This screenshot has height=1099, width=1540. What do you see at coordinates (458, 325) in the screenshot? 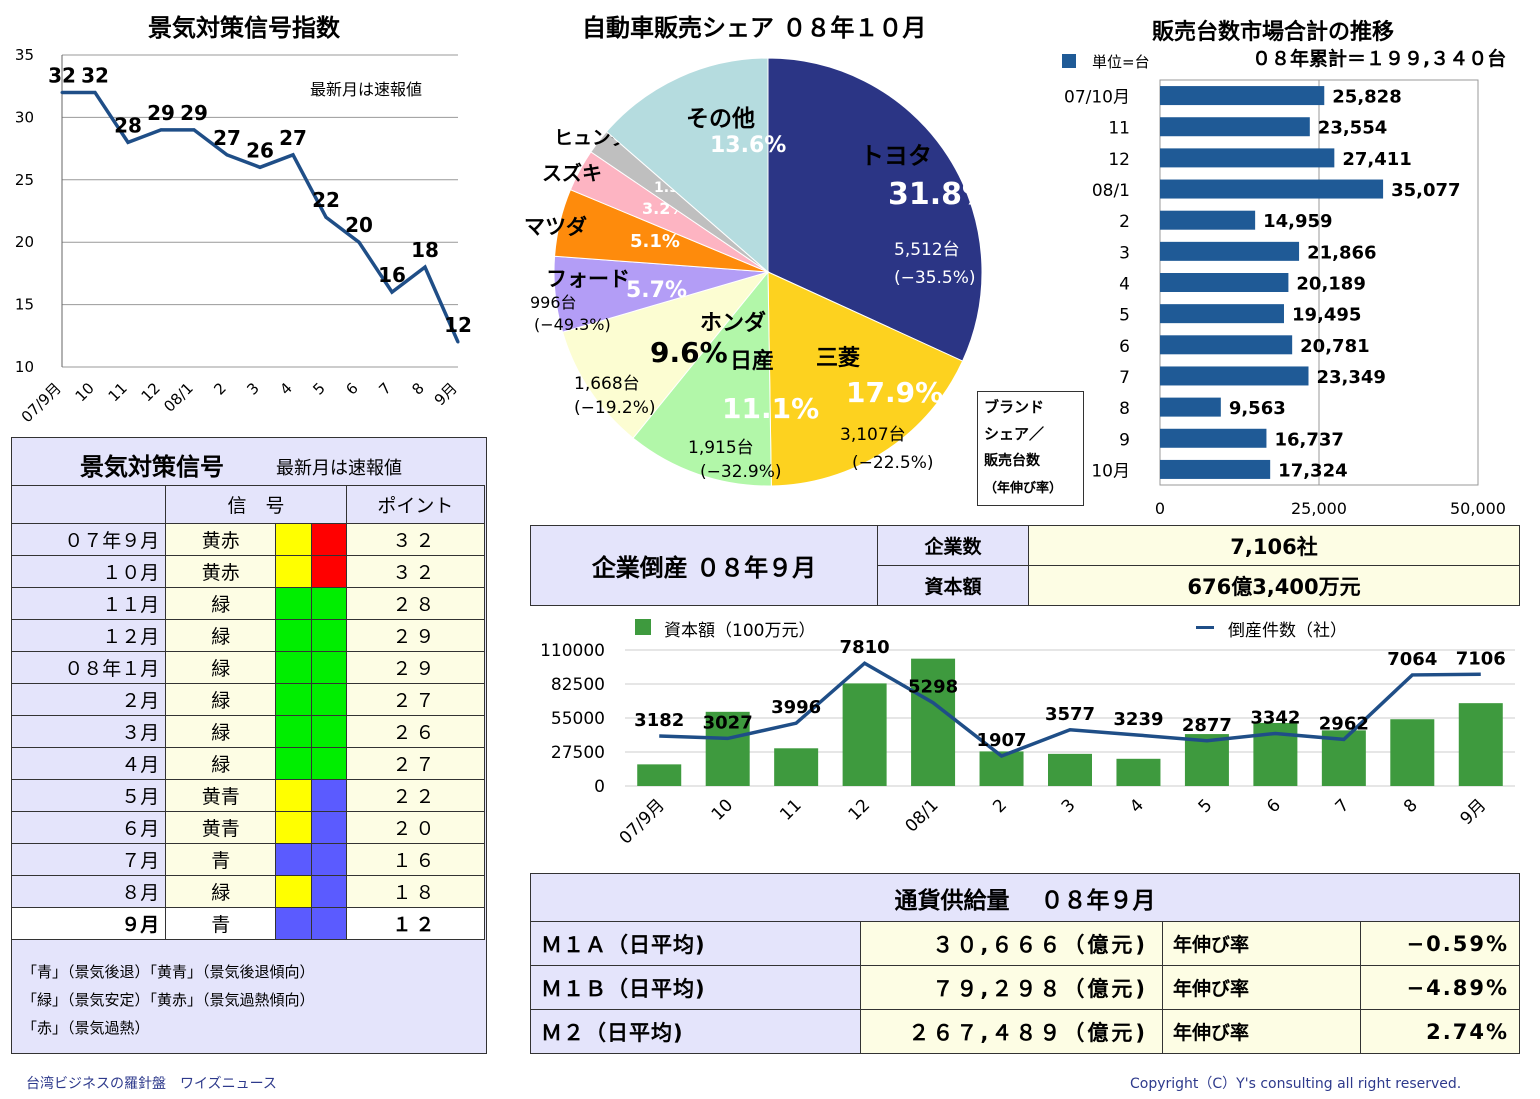
I see `value-label: 12` at bounding box center [458, 325].